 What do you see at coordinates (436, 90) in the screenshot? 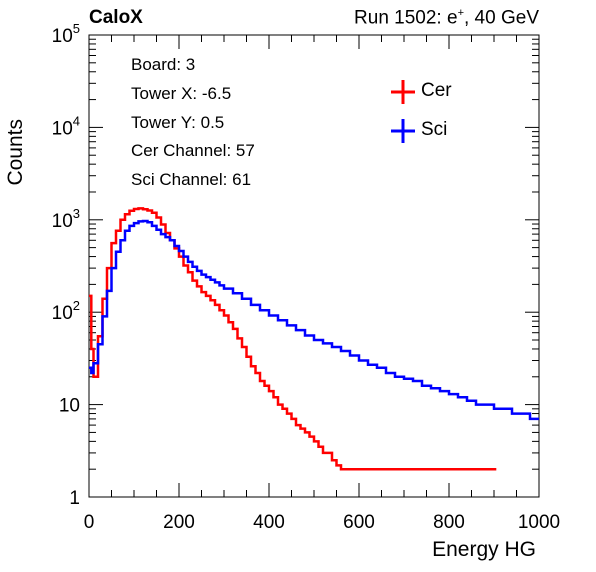
I see `legend-label-cer: Cer` at bounding box center [436, 90].